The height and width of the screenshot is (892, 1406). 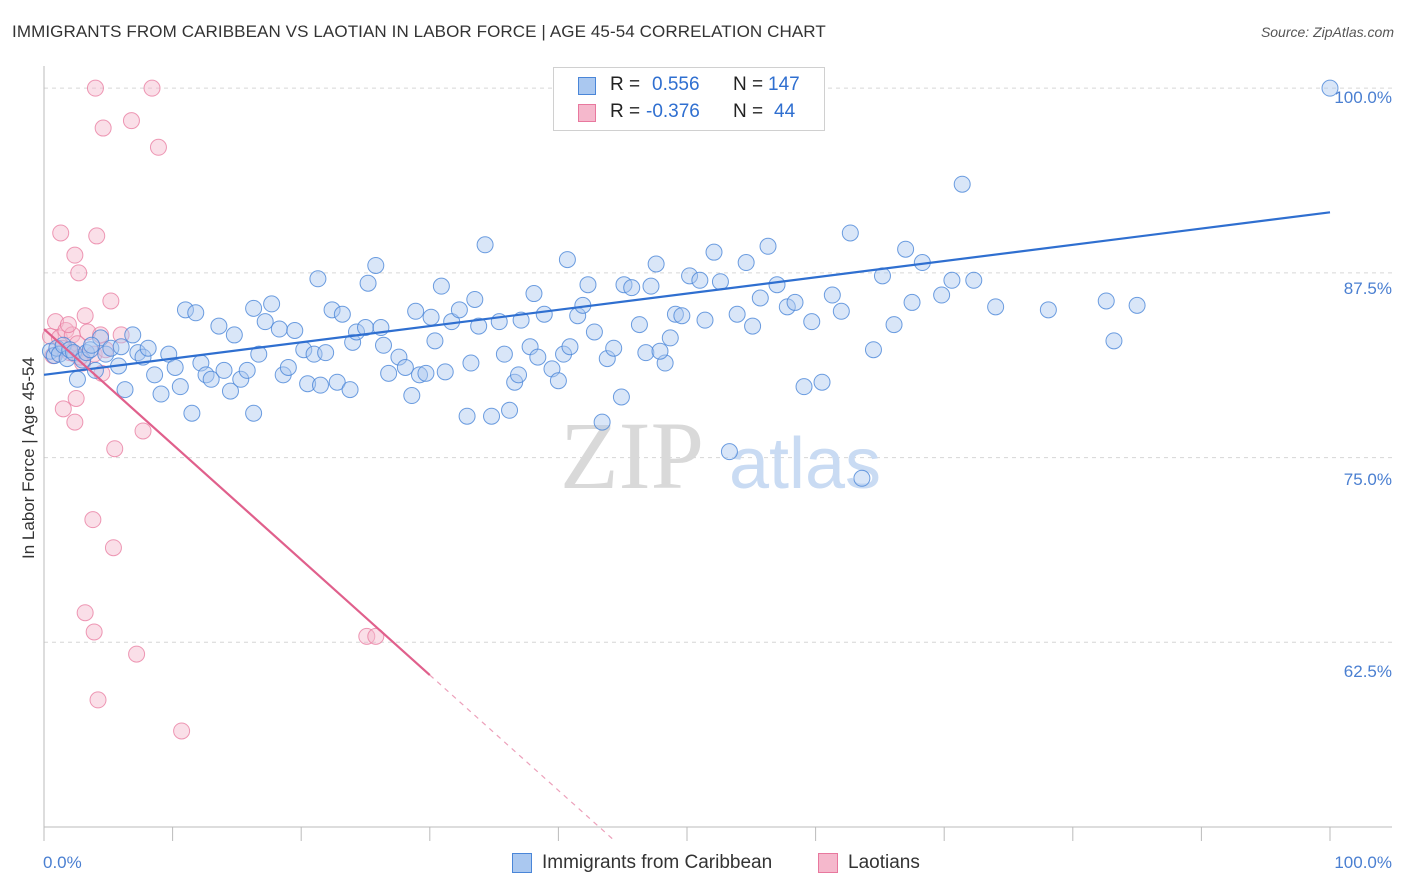 What do you see at coordinates (657, 862) in the screenshot?
I see `bottom-legend-label: Immigrants from Caribbean` at bounding box center [657, 862].